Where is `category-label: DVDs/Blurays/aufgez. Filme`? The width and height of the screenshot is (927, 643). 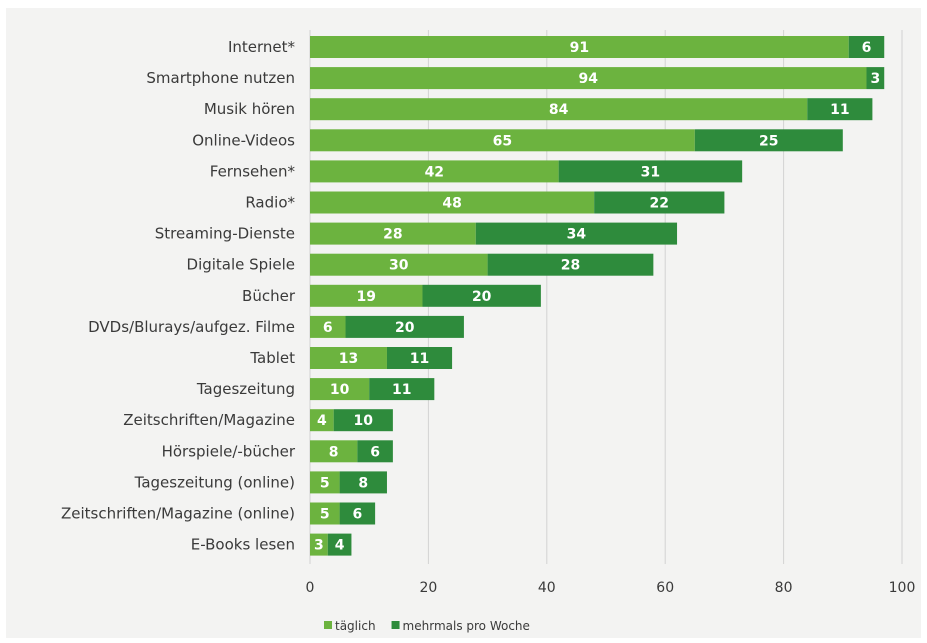 category-label: DVDs/Blurays/aufgez. Filme is located at coordinates (191, 327).